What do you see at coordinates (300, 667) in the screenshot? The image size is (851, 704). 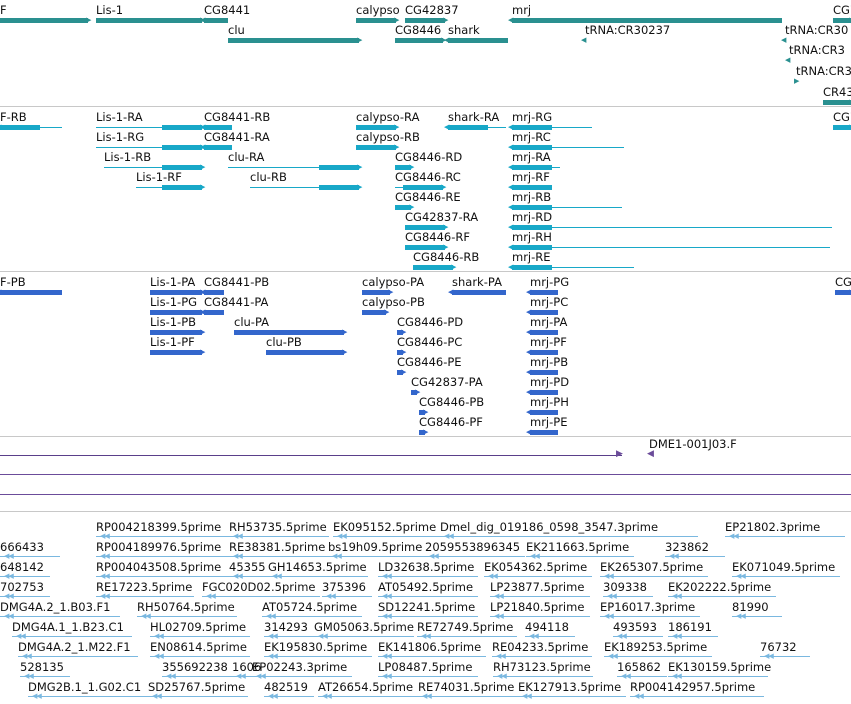 I see `est-label: EP02243.3prime` at bounding box center [300, 667].